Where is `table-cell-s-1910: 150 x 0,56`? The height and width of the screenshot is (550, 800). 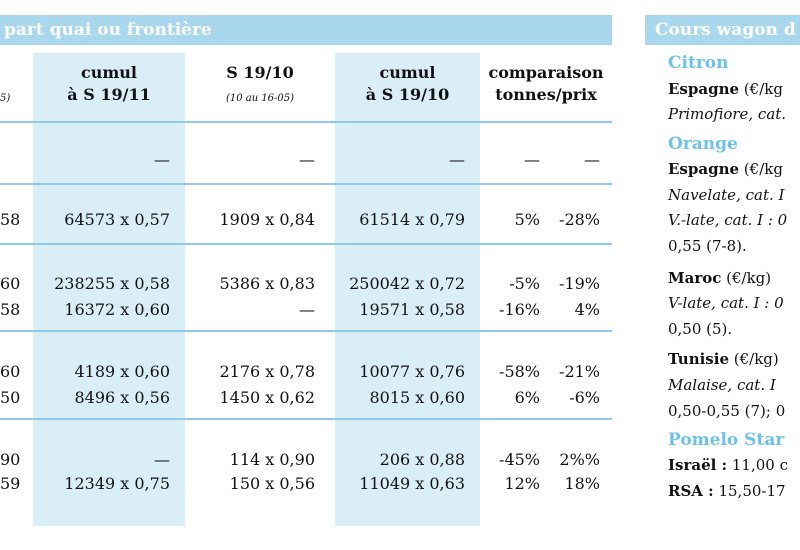 table-cell-s-1910: 150 x 0,56 is located at coordinates (272, 483).